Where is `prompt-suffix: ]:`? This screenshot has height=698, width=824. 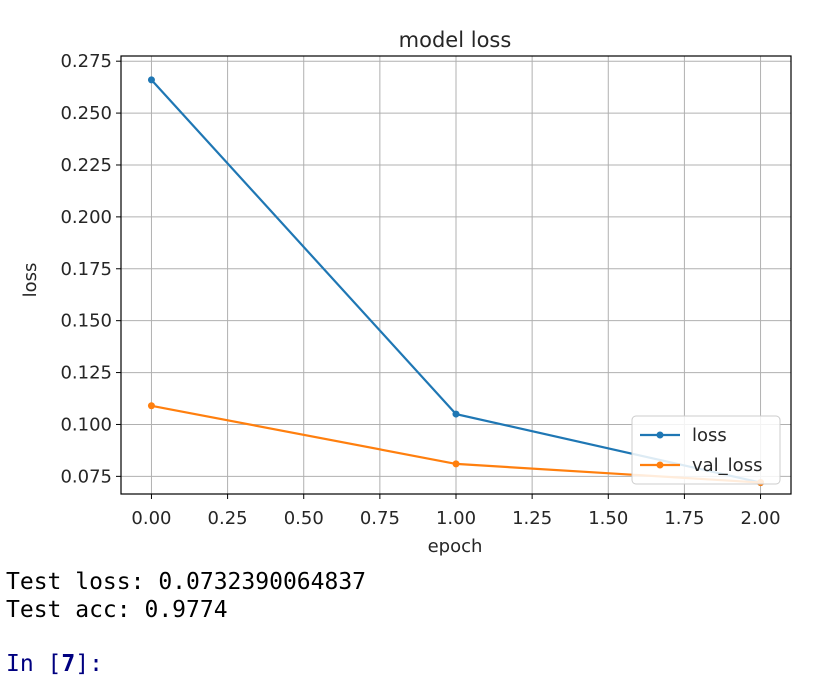
prompt-suffix: ]: is located at coordinates (89, 664).